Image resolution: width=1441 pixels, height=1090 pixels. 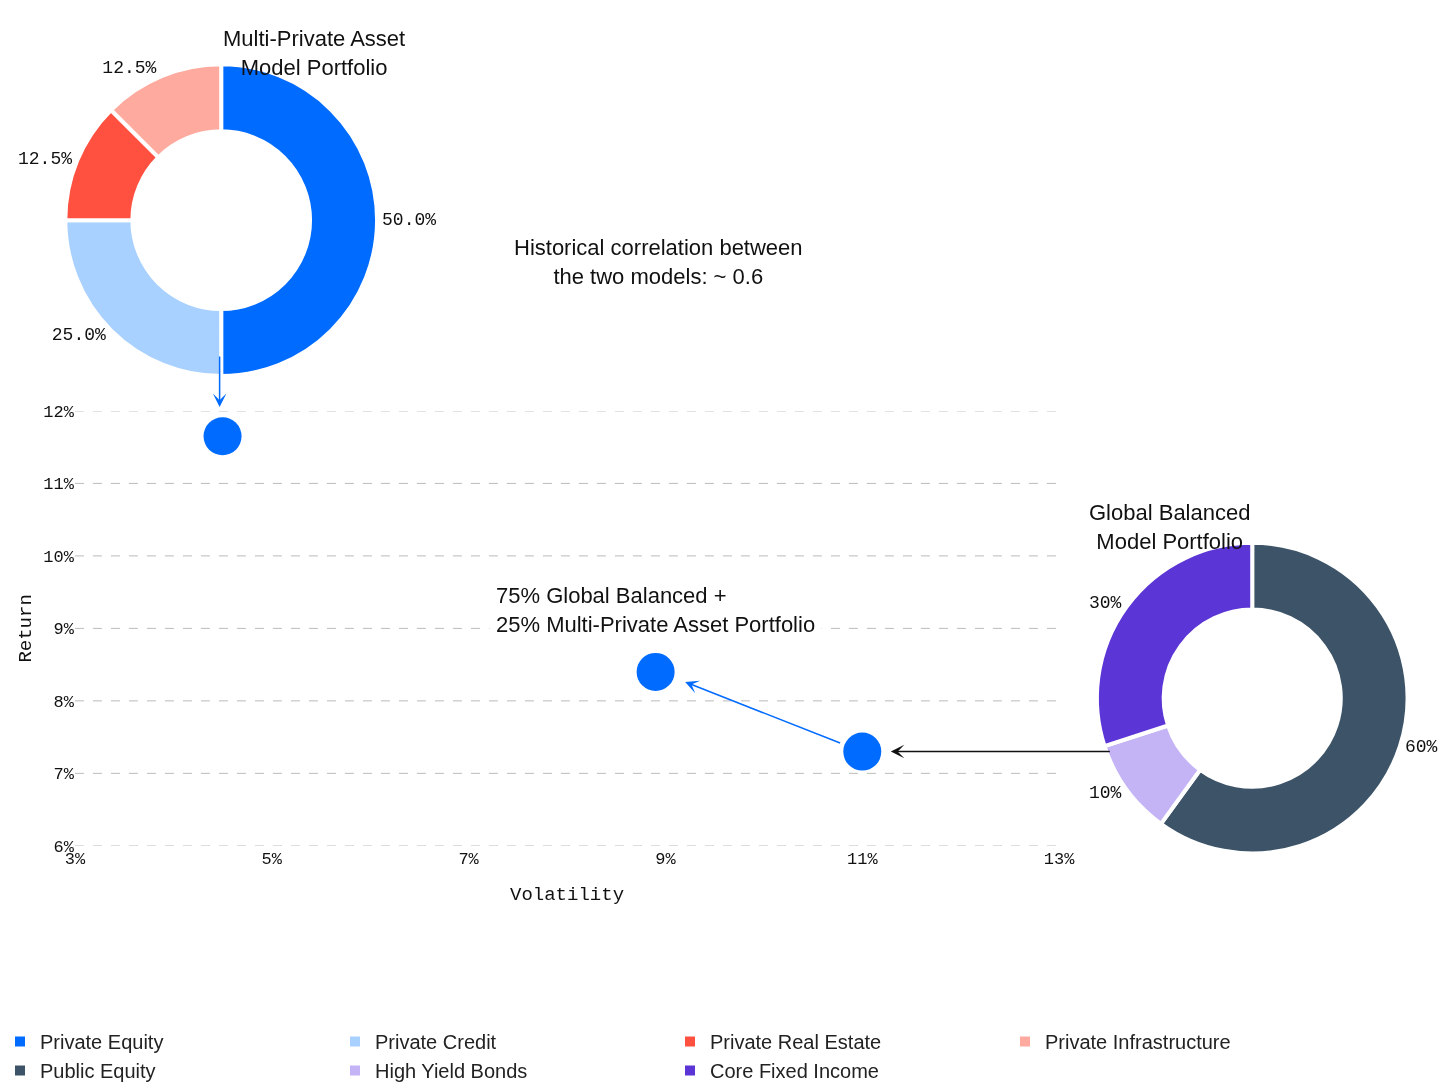 What do you see at coordinates (1059, 859) in the screenshot?
I see `x-tick-label: 13%` at bounding box center [1059, 859].